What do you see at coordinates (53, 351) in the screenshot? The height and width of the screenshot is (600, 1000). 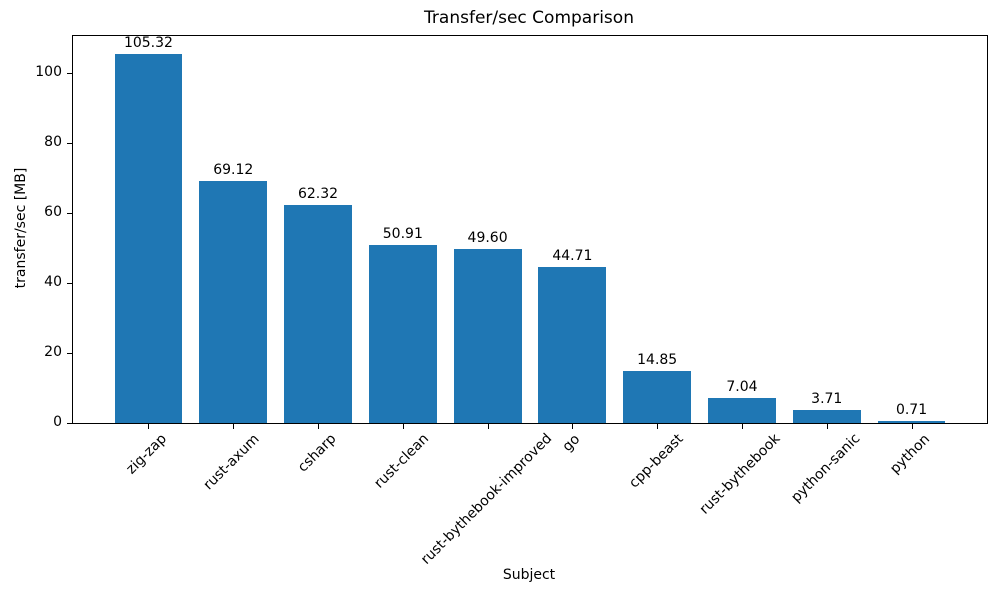 I see `y-tick-label: 20` at bounding box center [53, 351].